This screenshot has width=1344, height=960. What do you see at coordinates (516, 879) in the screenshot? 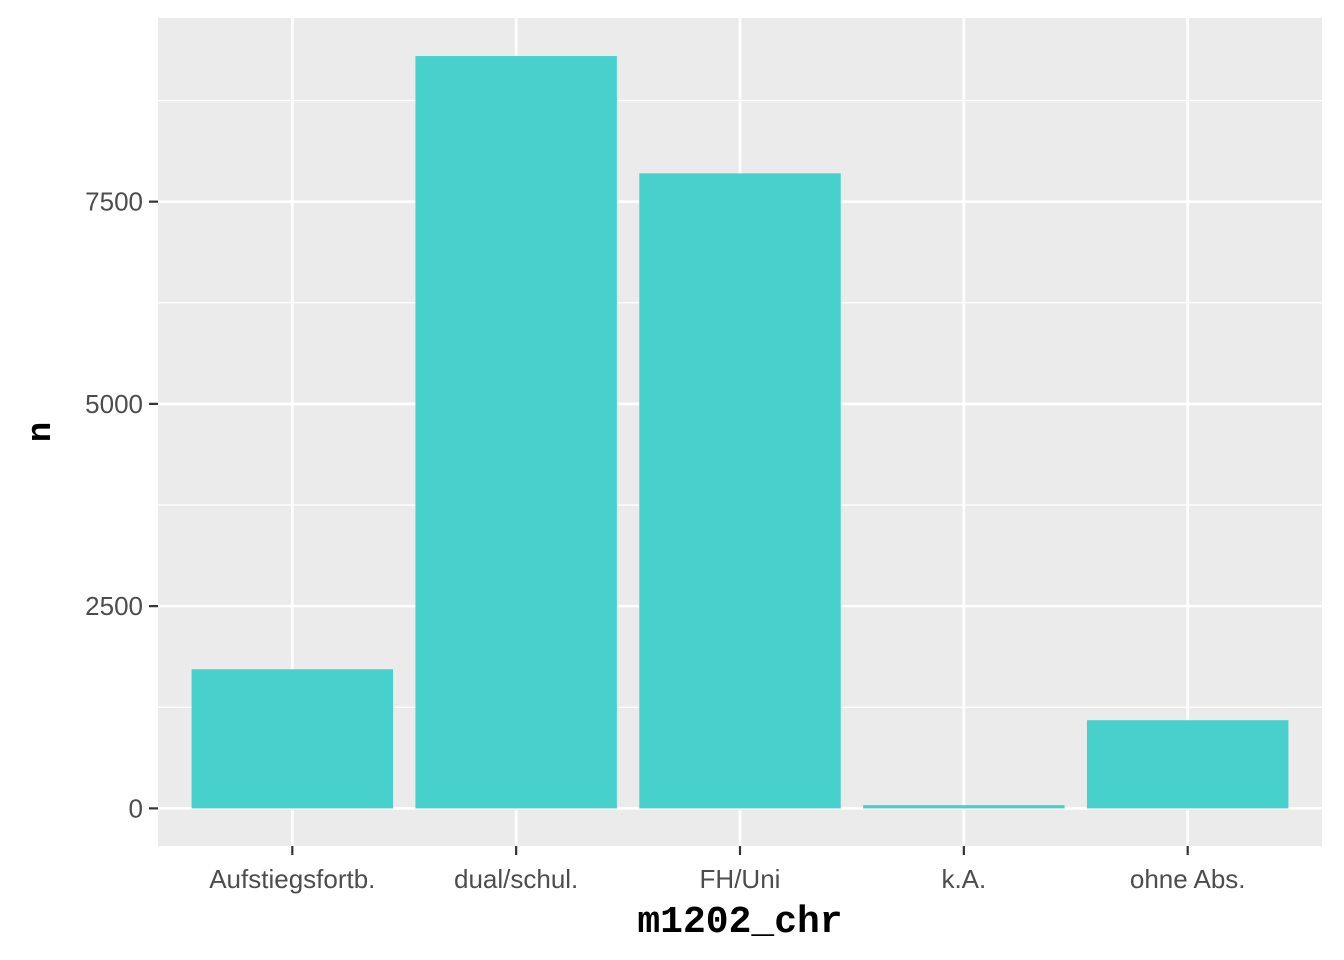
I see `x-tick-label: dual/schul.` at bounding box center [516, 879].